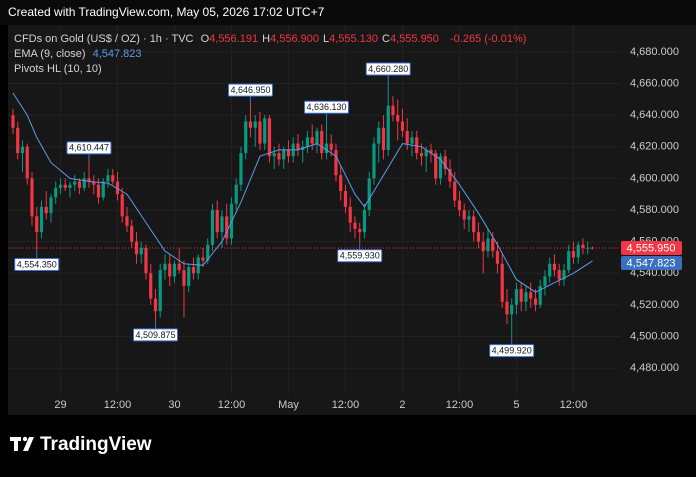 This screenshot has height=477, width=696. What do you see at coordinates (414, 39) in the screenshot?
I see `ohlc-value: 4,555.950` at bounding box center [414, 39].